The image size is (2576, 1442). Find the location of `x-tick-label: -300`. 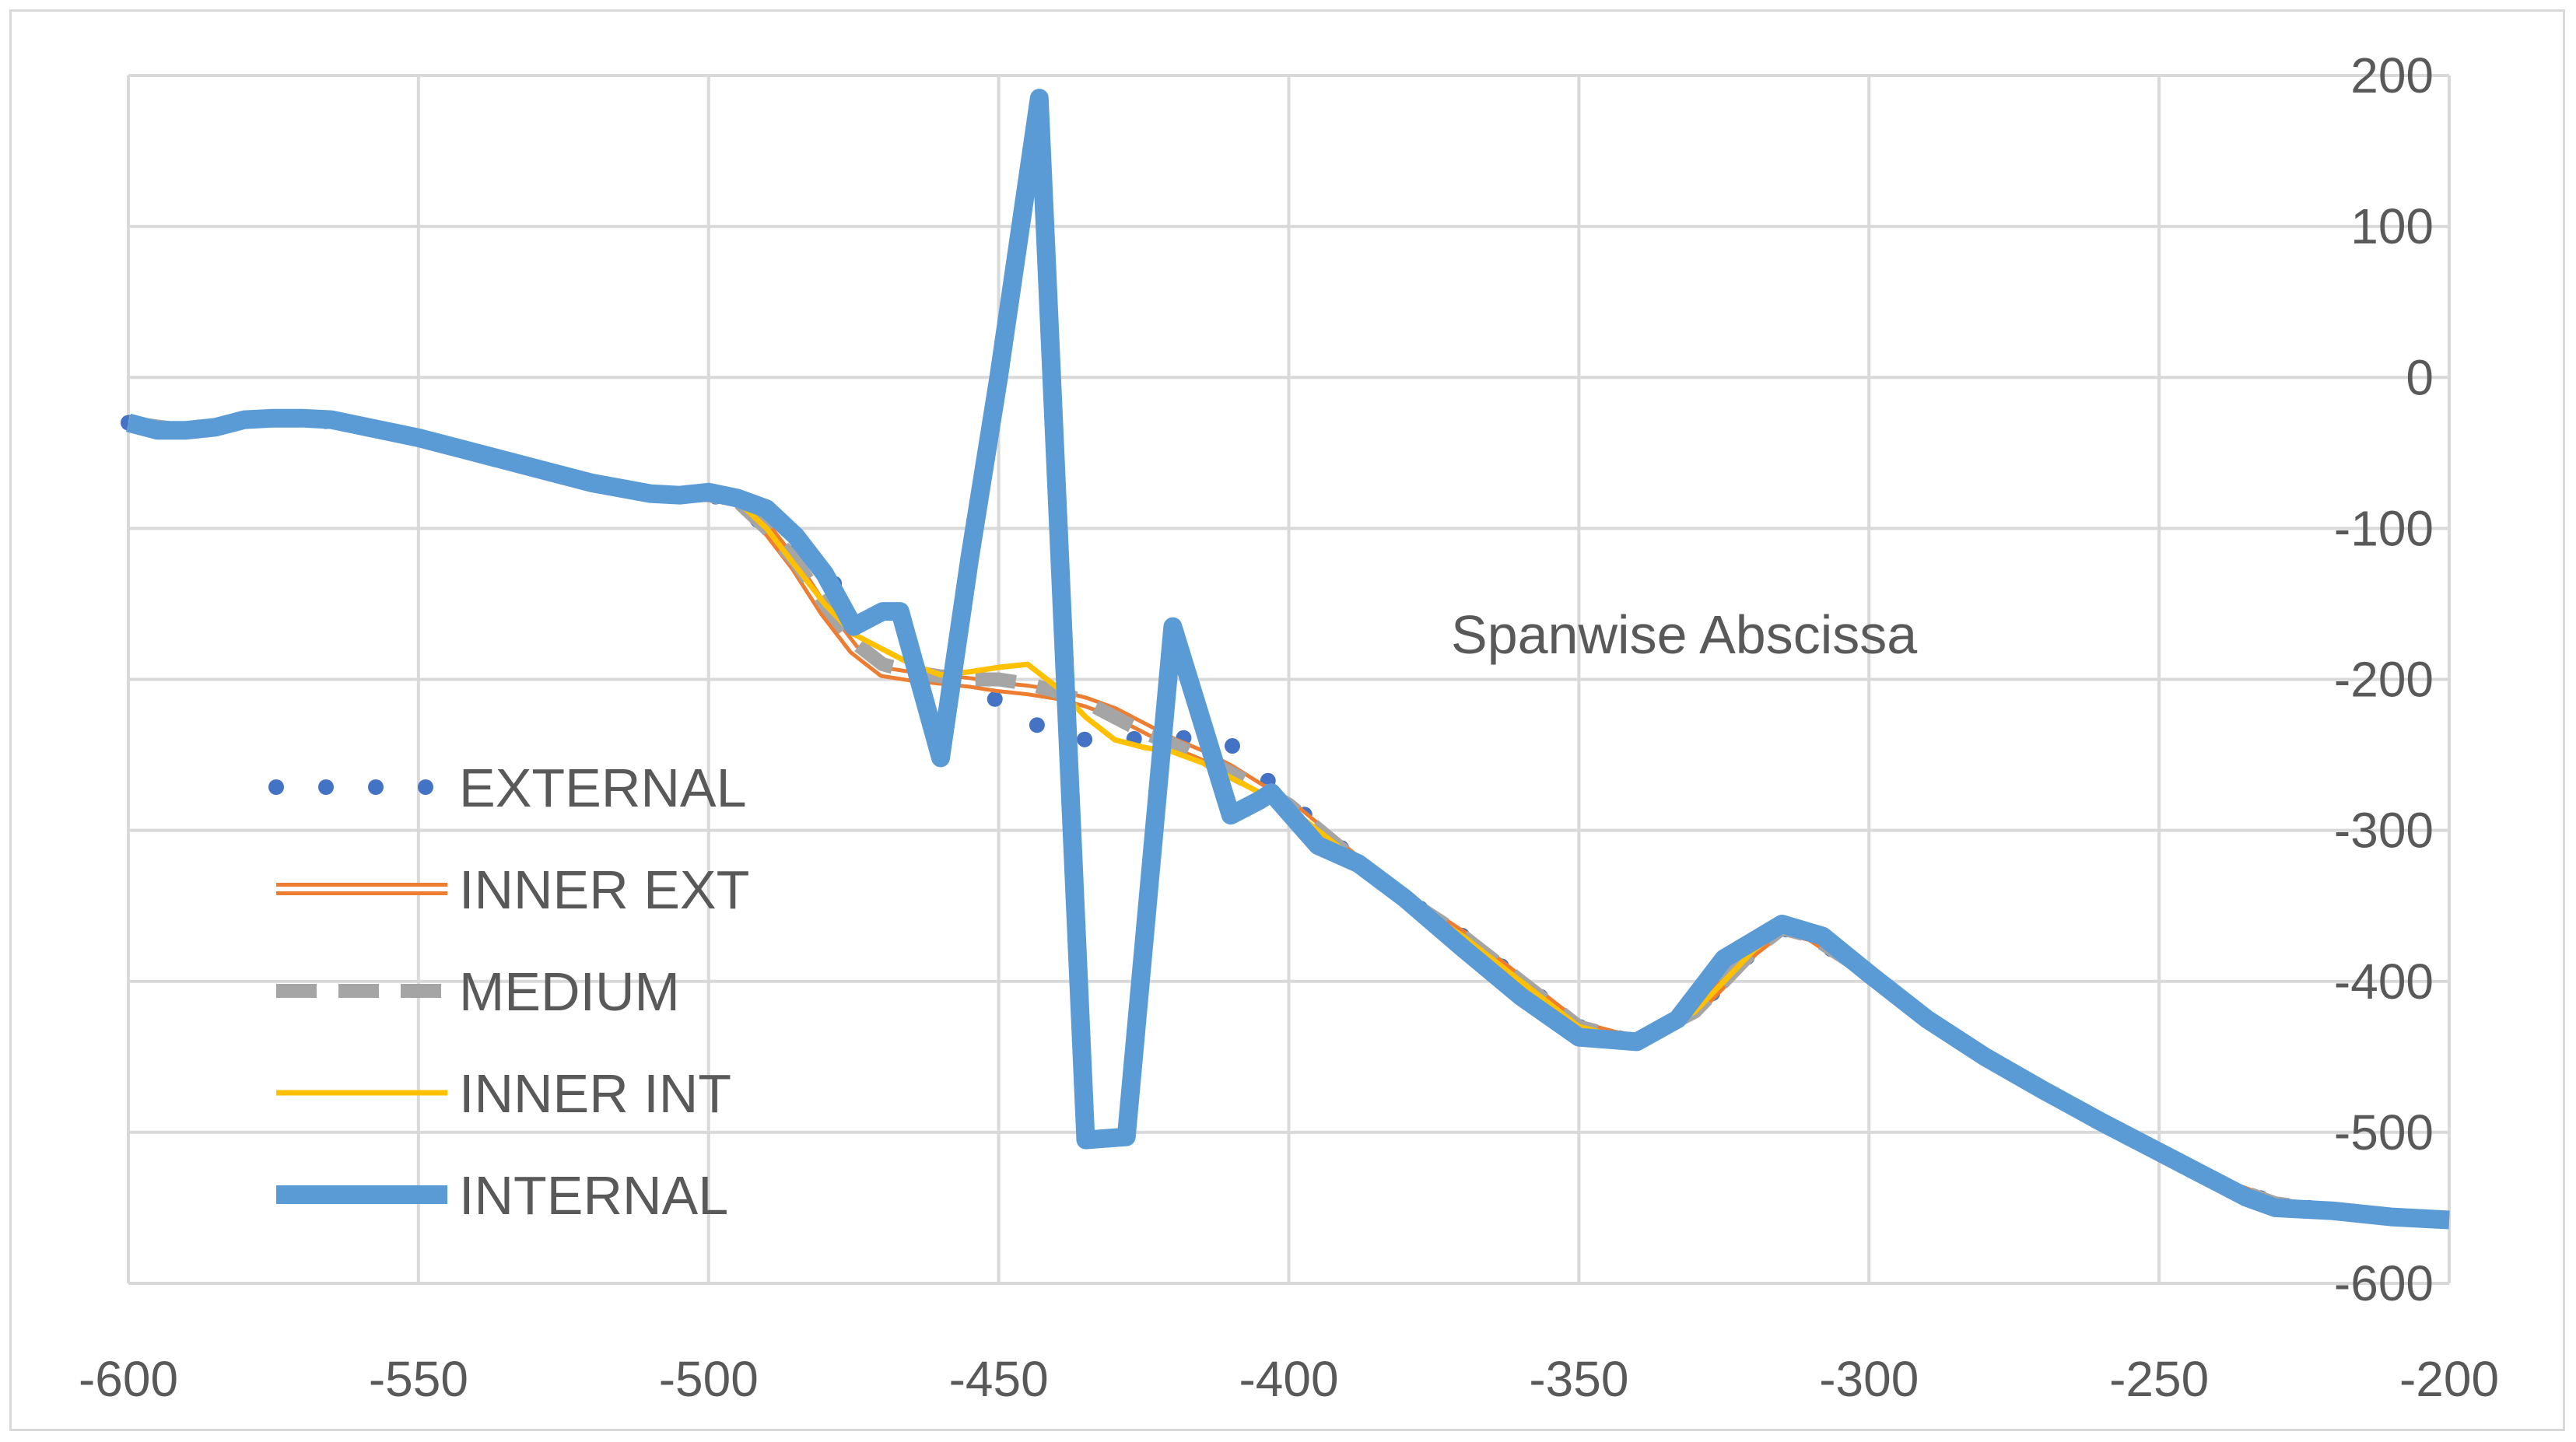

x-tick-label: -300 is located at coordinates (1869, 1379).